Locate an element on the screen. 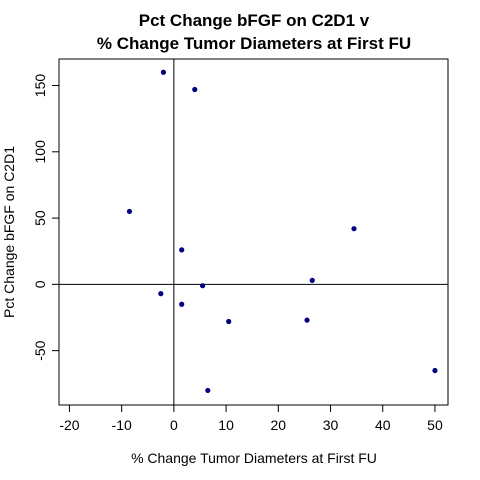 This screenshot has width=480, height=480. x-tick-label: 30 is located at coordinates (331, 425).